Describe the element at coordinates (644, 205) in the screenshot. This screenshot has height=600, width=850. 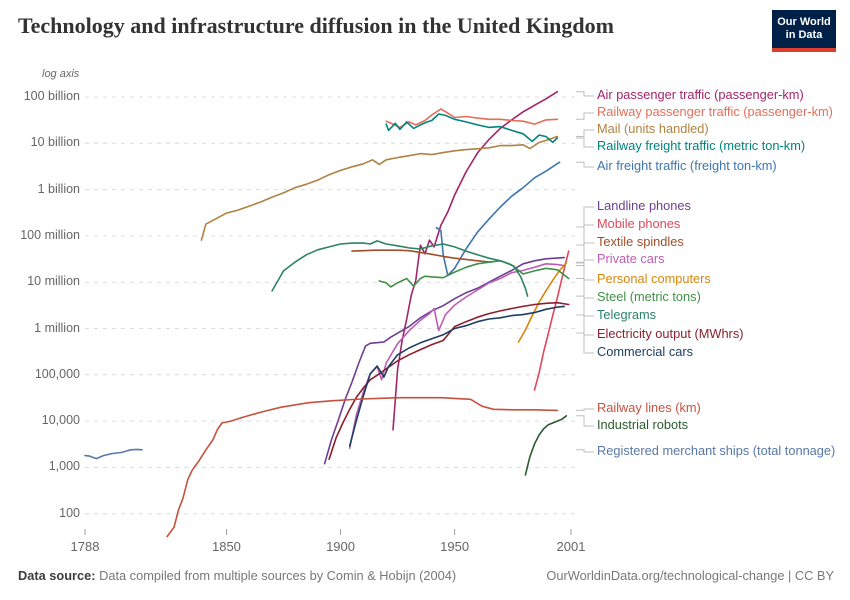
I see `series-label-landline-phones: Landline phones` at that location.